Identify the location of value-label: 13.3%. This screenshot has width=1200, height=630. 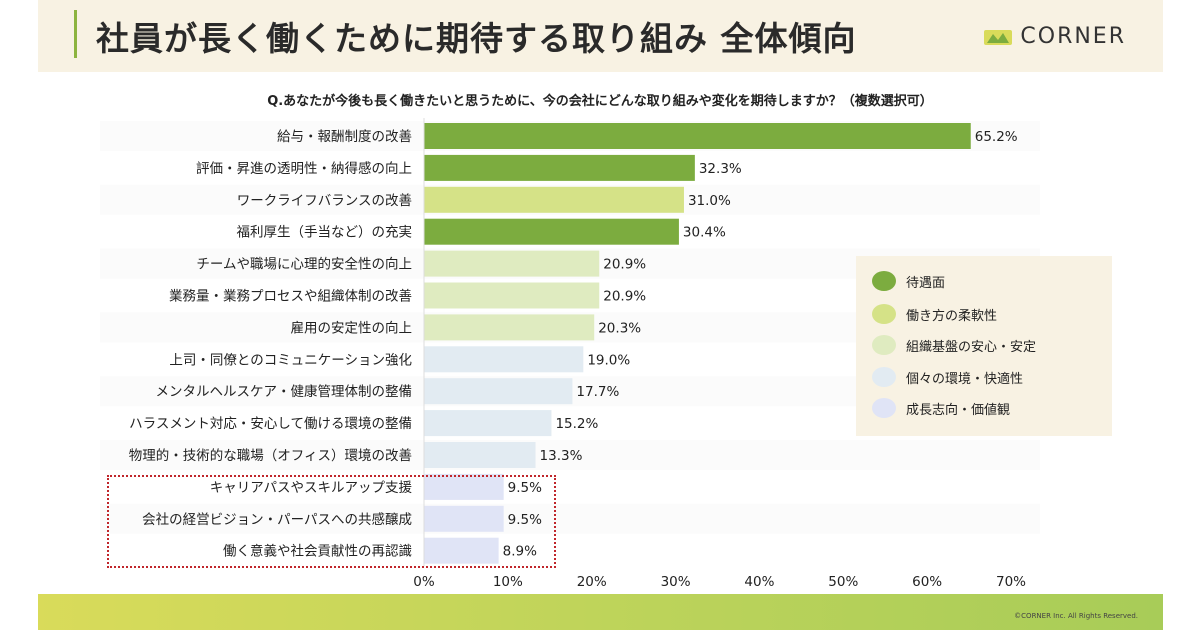
(561, 456).